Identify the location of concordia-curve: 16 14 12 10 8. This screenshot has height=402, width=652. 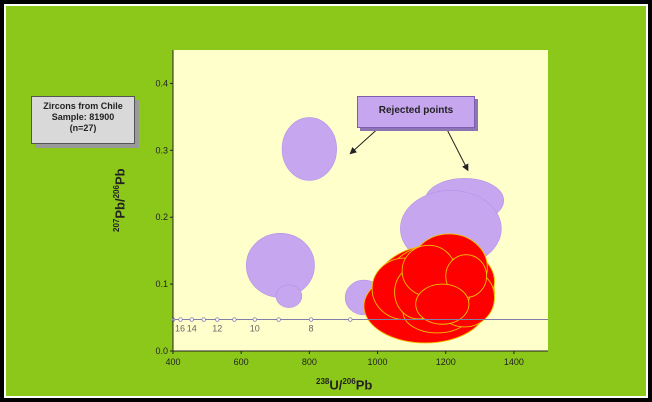
(359, 325).